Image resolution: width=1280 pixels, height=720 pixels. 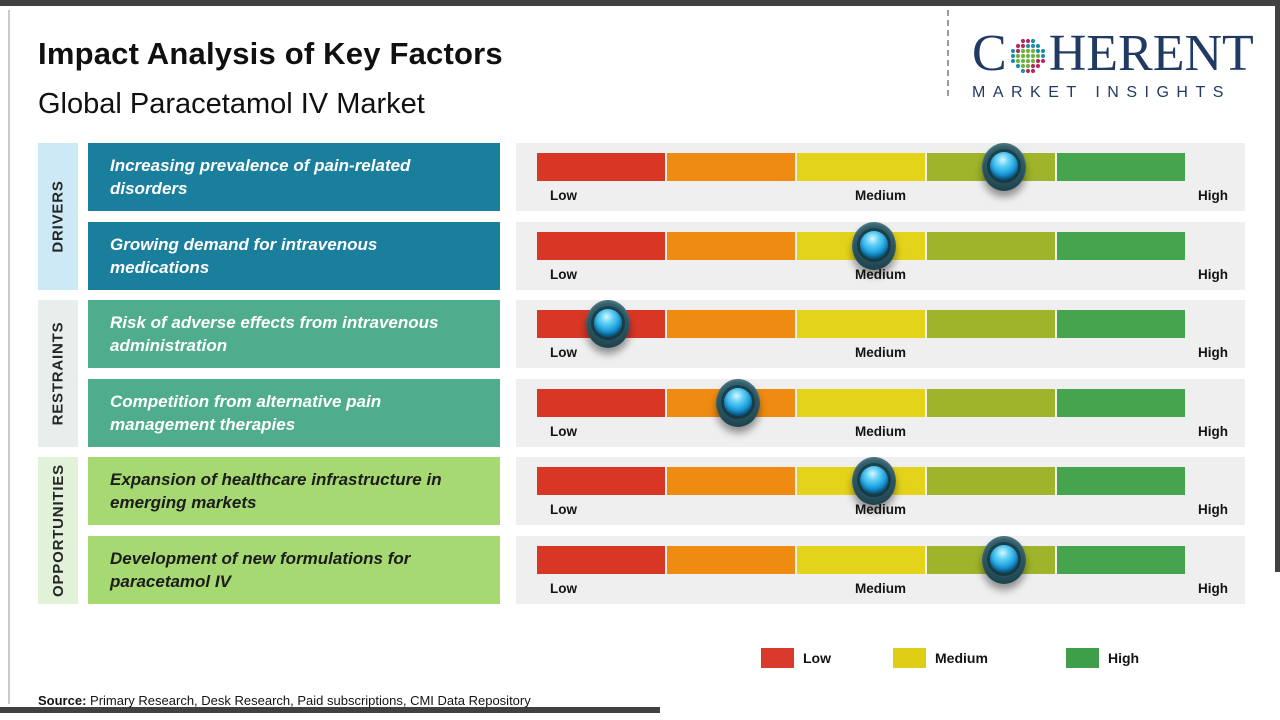 What do you see at coordinates (62, 700) in the screenshot?
I see `source-label: Source:` at bounding box center [62, 700].